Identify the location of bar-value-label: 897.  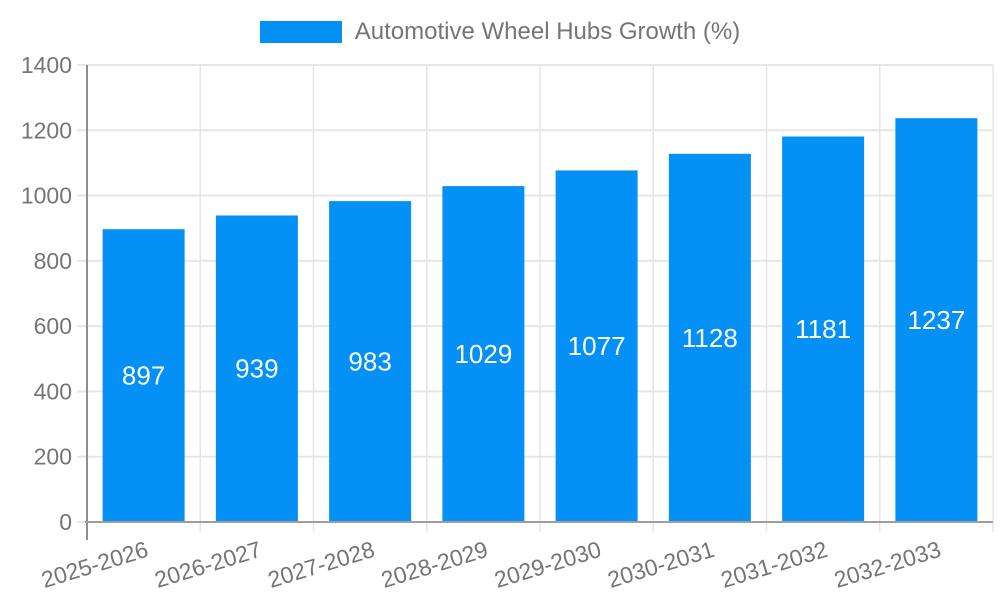
(143, 376).